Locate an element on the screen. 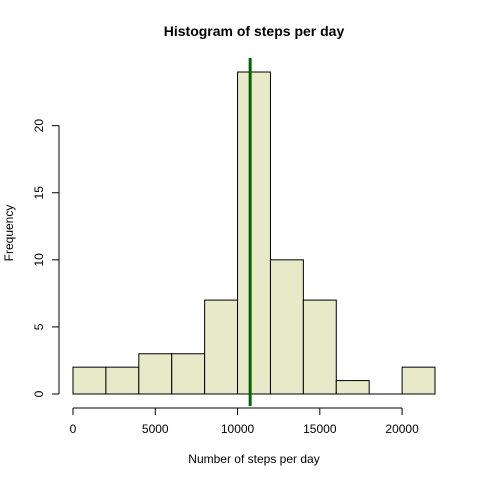 This screenshot has width=480, height=480. x-axis-label: Number of steps per day is located at coordinates (253, 459).